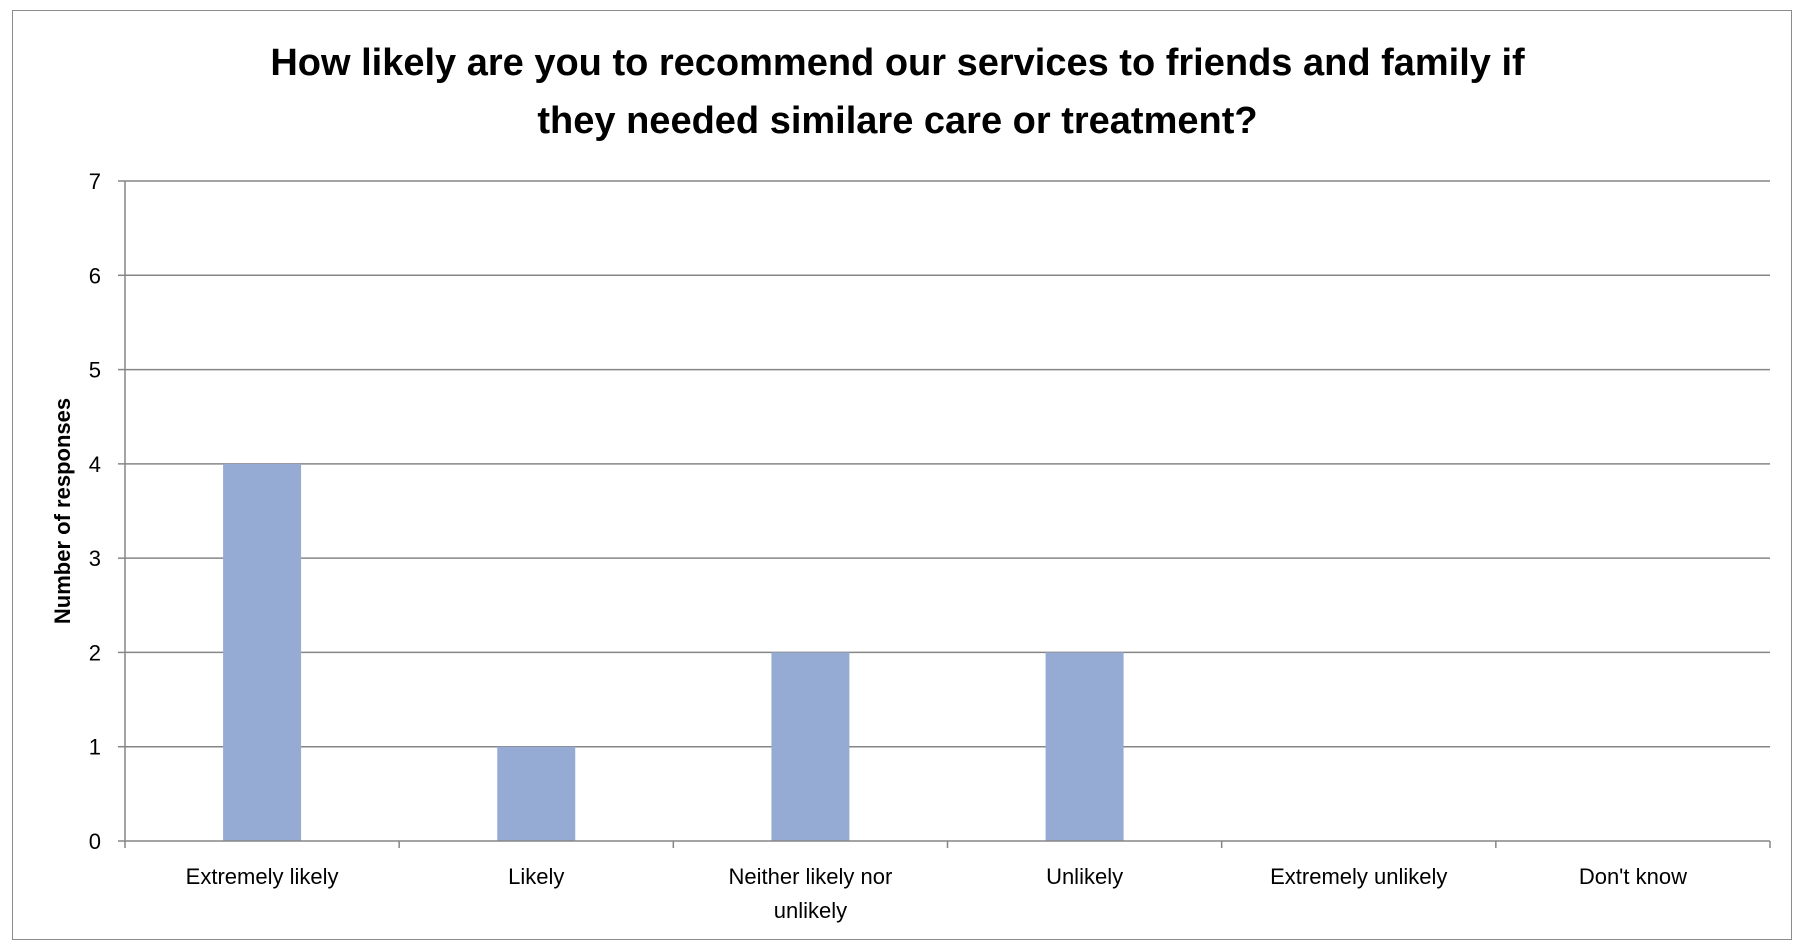 Image resolution: width=1795 pixels, height=940 pixels. I want to click on y-tick-label: 2, so click(95, 652).